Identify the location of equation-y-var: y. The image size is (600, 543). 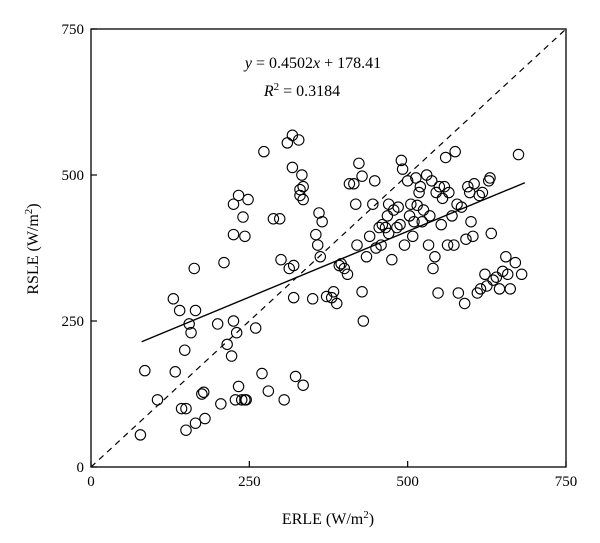
(248, 63).